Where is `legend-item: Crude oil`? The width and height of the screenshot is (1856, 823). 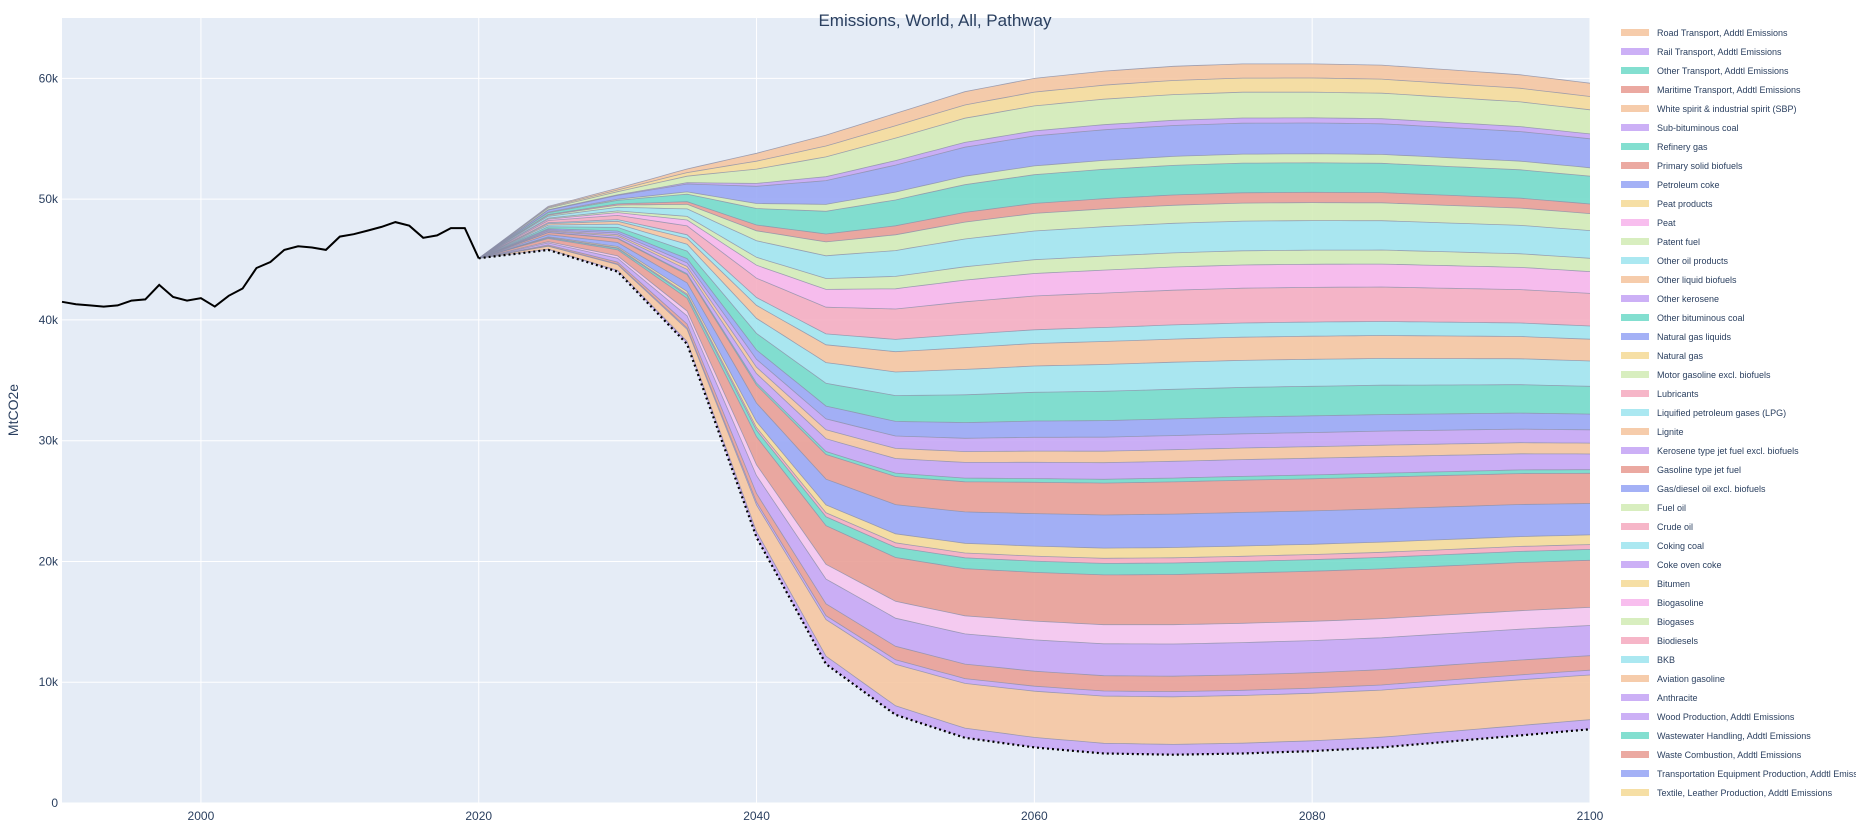
legend-item: Crude oil is located at coordinates (1657, 527).